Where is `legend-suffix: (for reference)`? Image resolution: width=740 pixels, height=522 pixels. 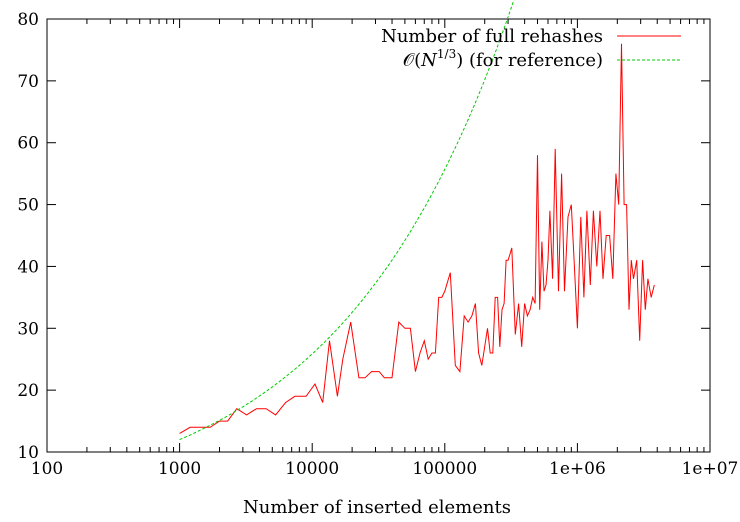
legend-suffix: (for reference) is located at coordinates (533, 60).